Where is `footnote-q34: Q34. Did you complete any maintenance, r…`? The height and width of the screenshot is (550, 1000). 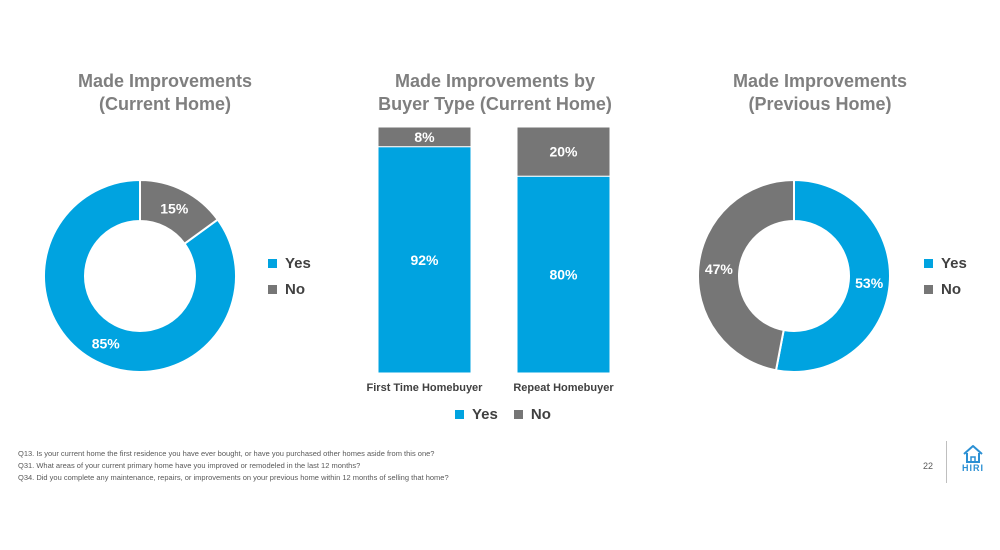 footnote-q34: Q34. Did you complete any maintenance, r… is located at coordinates (233, 477).